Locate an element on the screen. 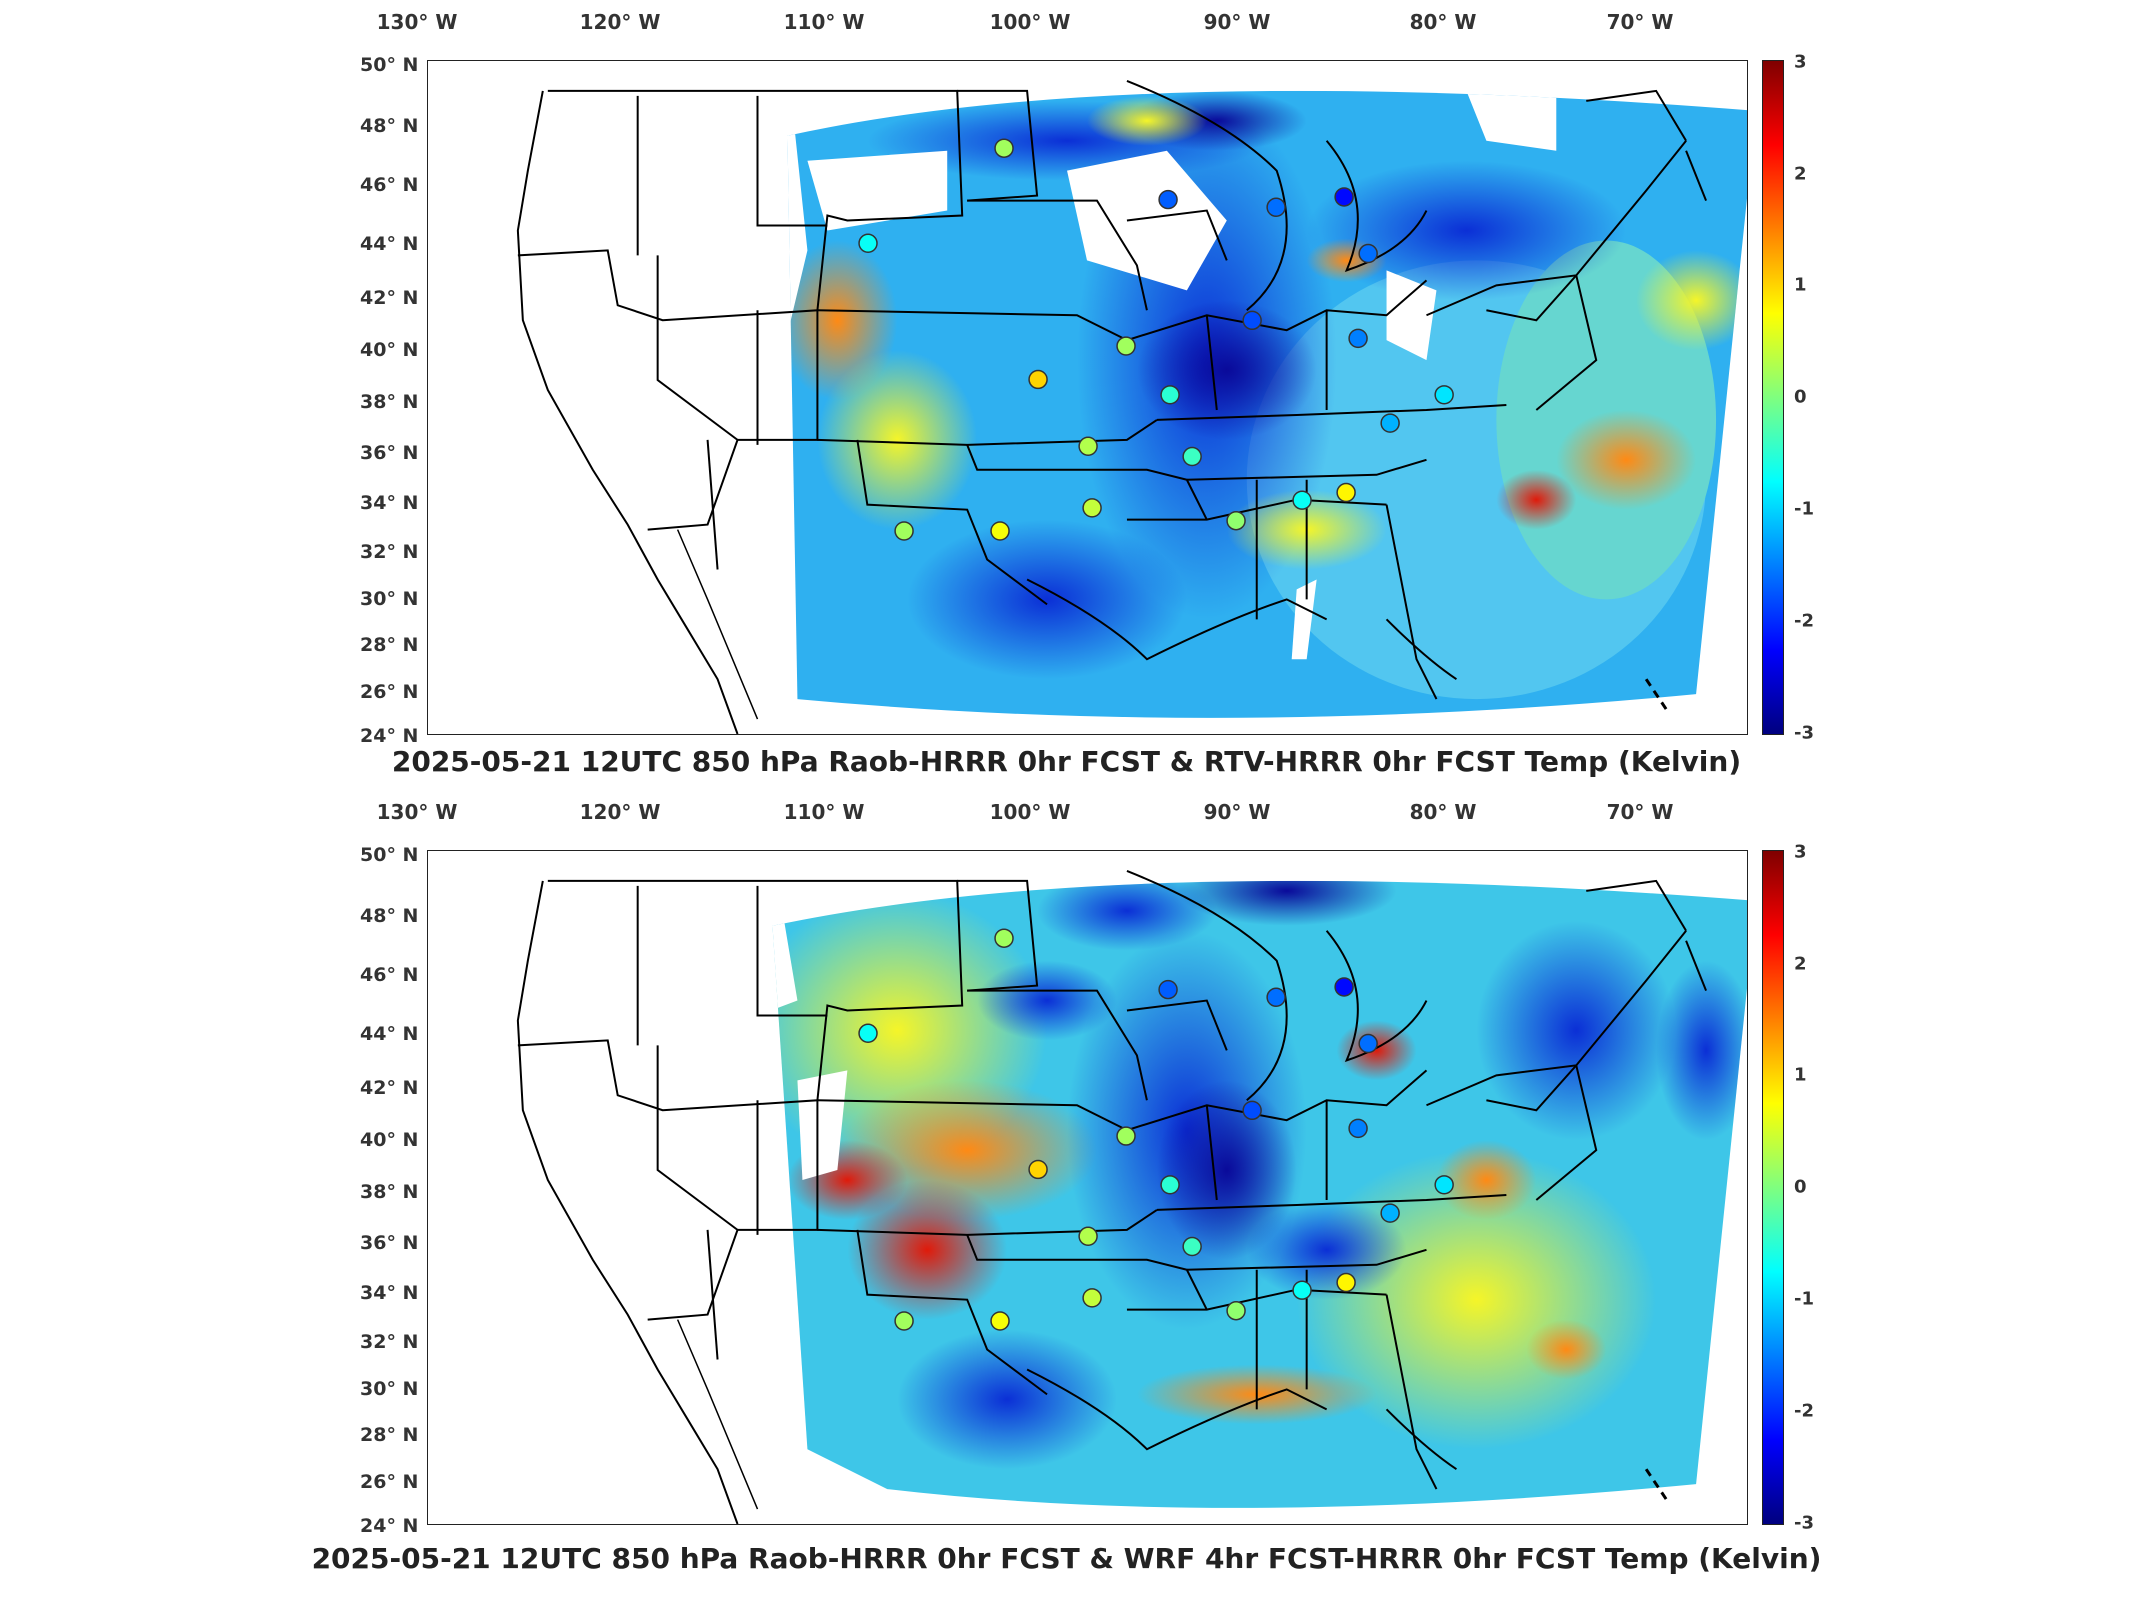 This screenshot has width=2133, height=1600. lon-tick-label: 110° W is located at coordinates (824, 22).